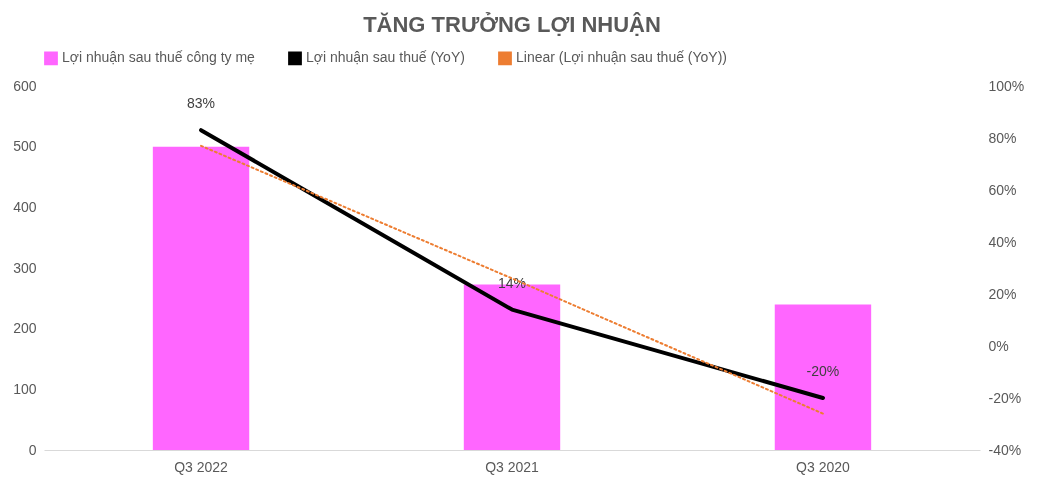  Describe the element at coordinates (1002, 189) in the screenshot. I see `y2-tick-label: 60%` at that location.